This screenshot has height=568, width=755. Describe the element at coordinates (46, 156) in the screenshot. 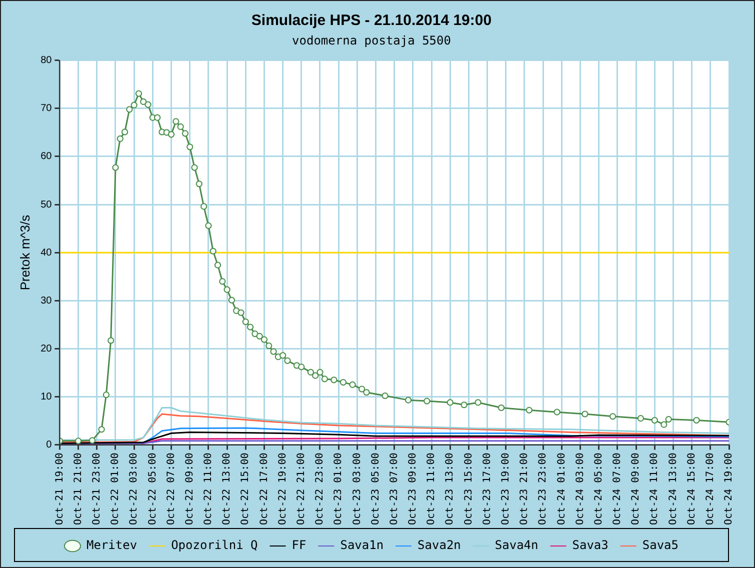

I see `y-tick-label: 60` at that location.